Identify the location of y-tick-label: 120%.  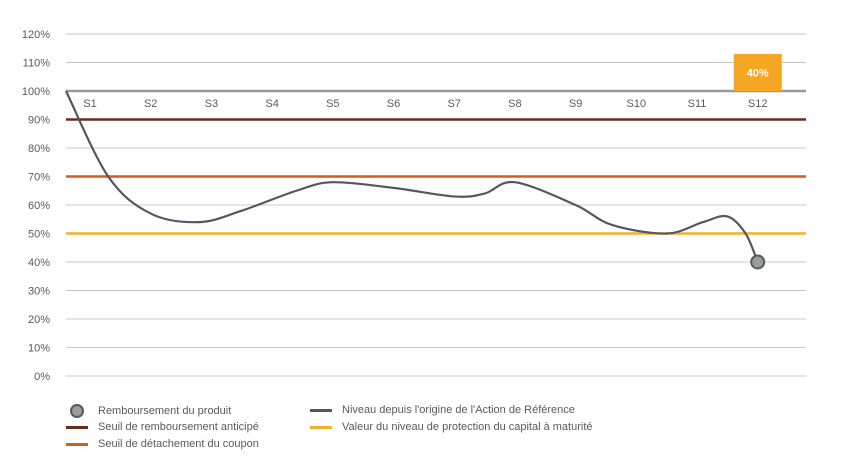
(36, 35).